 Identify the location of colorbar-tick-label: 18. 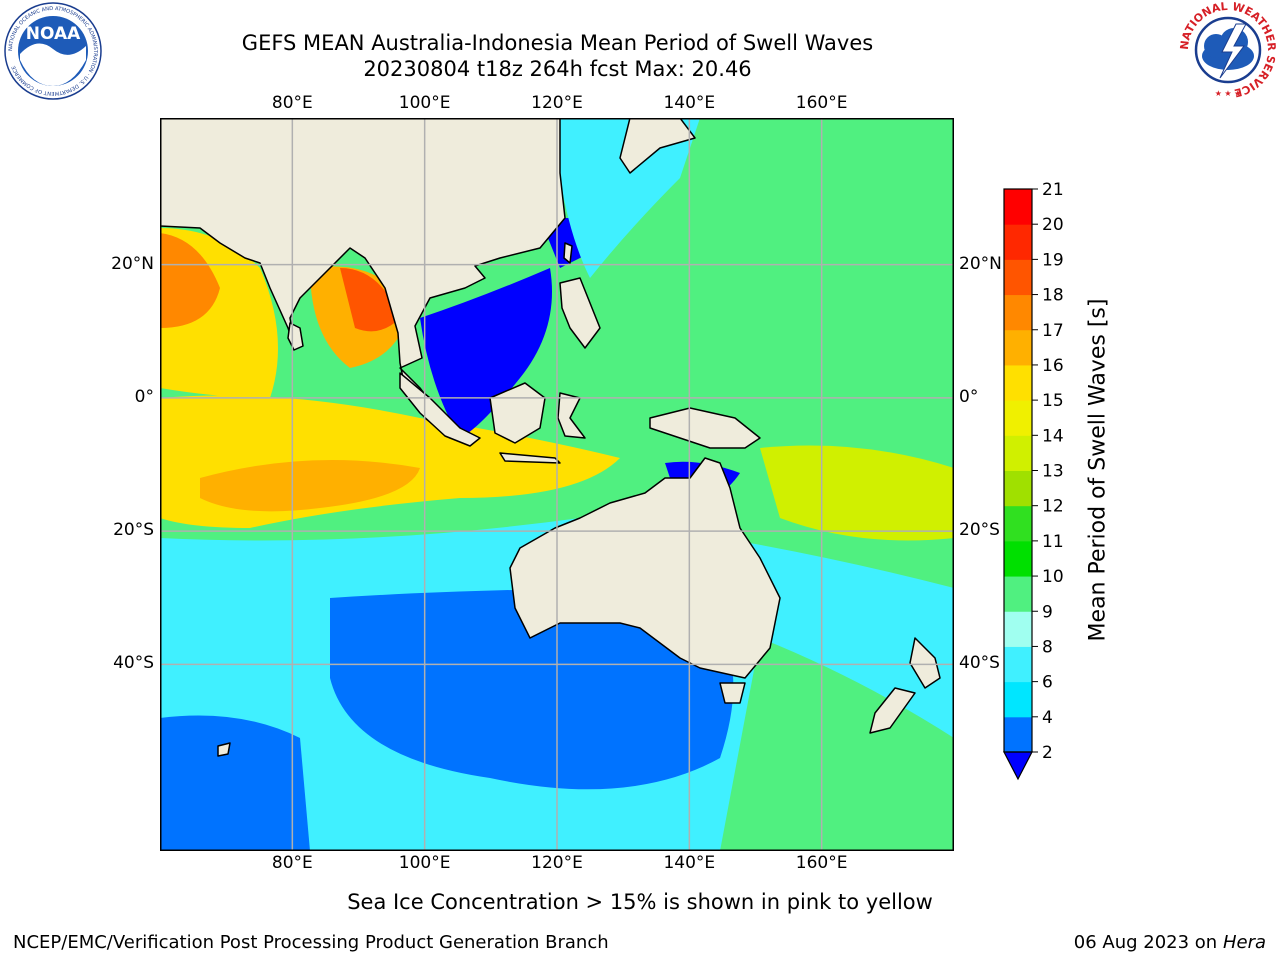
(1053, 296).